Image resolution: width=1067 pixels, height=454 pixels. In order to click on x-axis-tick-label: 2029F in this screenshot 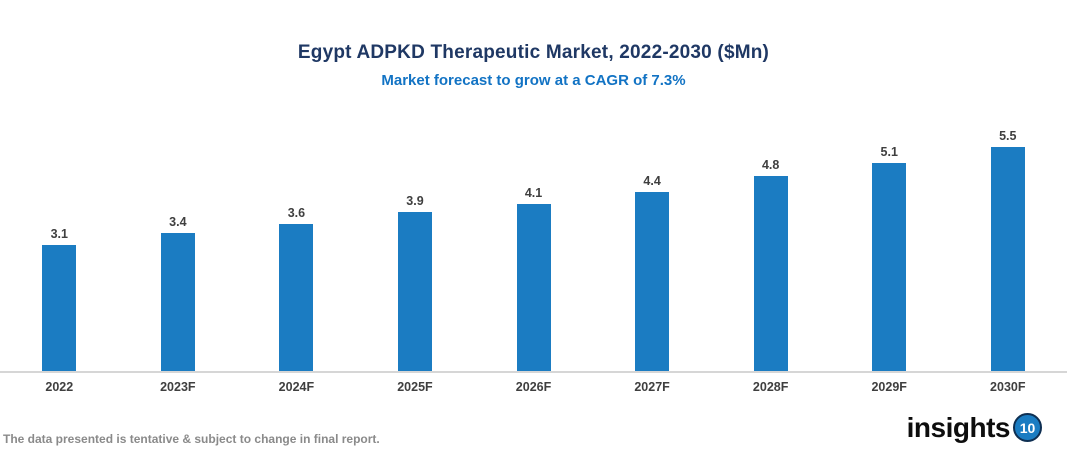, I will do `click(889, 387)`.